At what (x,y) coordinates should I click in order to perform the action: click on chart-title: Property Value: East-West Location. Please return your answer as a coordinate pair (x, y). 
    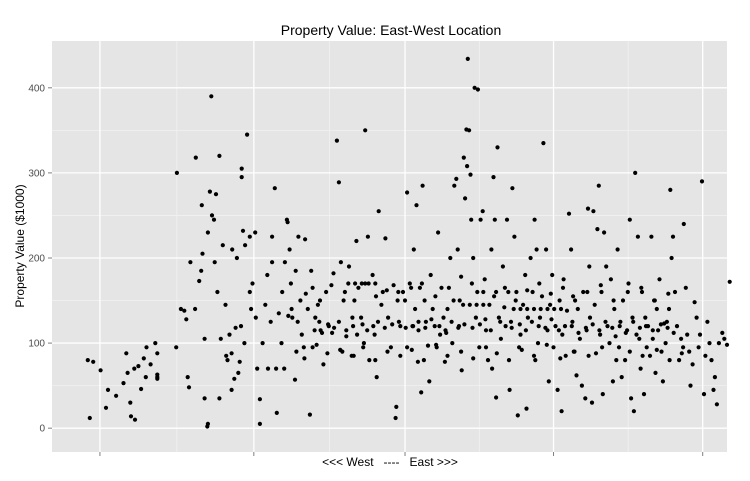
    Looking at the image, I should click on (391, 30).